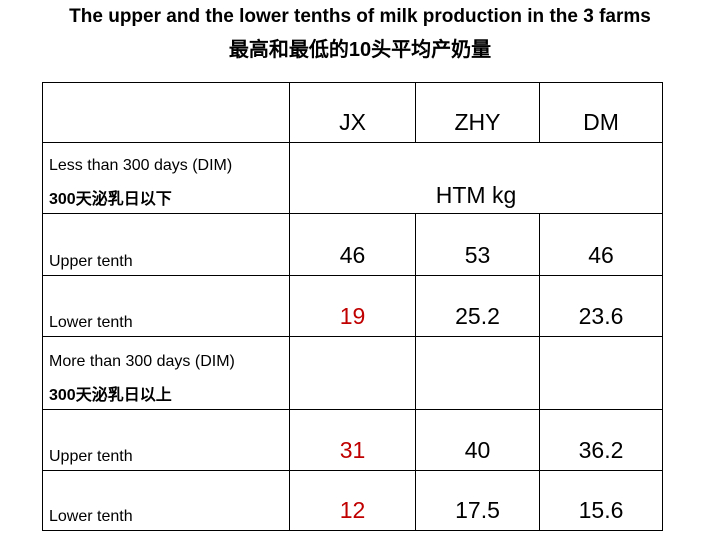 The image size is (720, 540). I want to click on column-header-jx: JX, so click(352, 112).